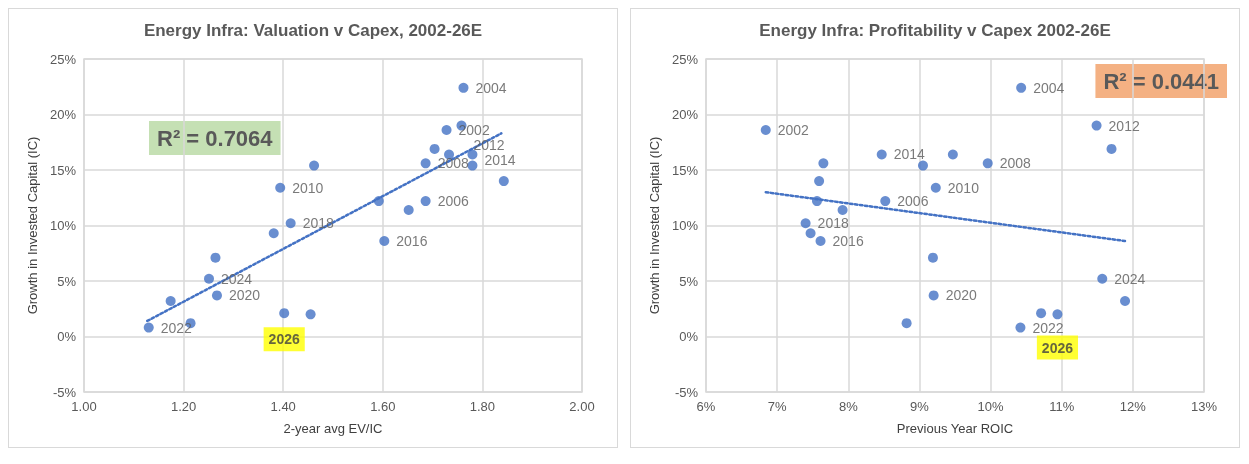 The height and width of the screenshot is (464, 1249). Describe the element at coordinates (482, 406) in the screenshot. I see `x-tick-label: 1.80` at that location.